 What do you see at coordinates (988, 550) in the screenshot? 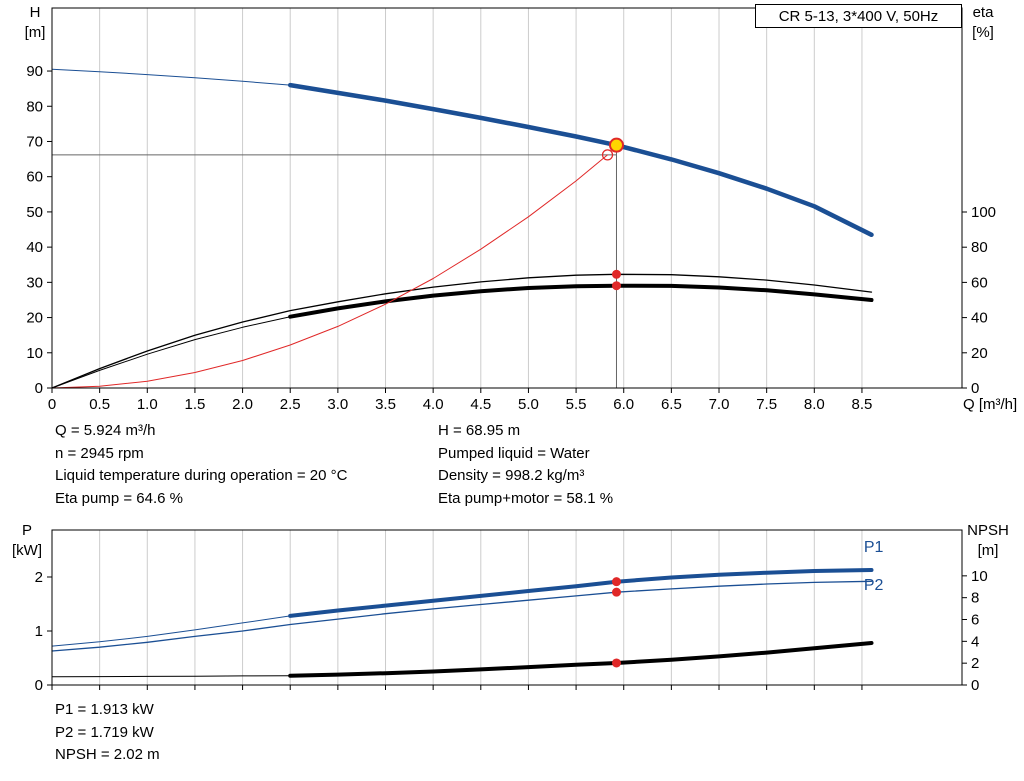
I see `npsh-axis-label-unit: [m]` at bounding box center [988, 550].